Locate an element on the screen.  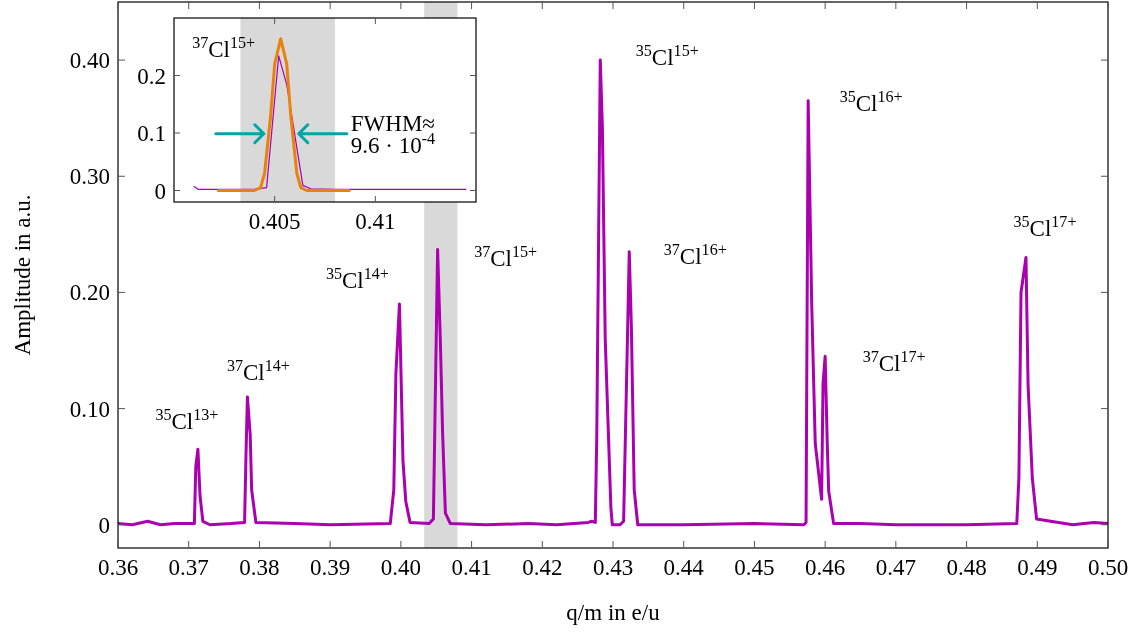
x-tick-label: 0.44 is located at coordinates (684, 567).